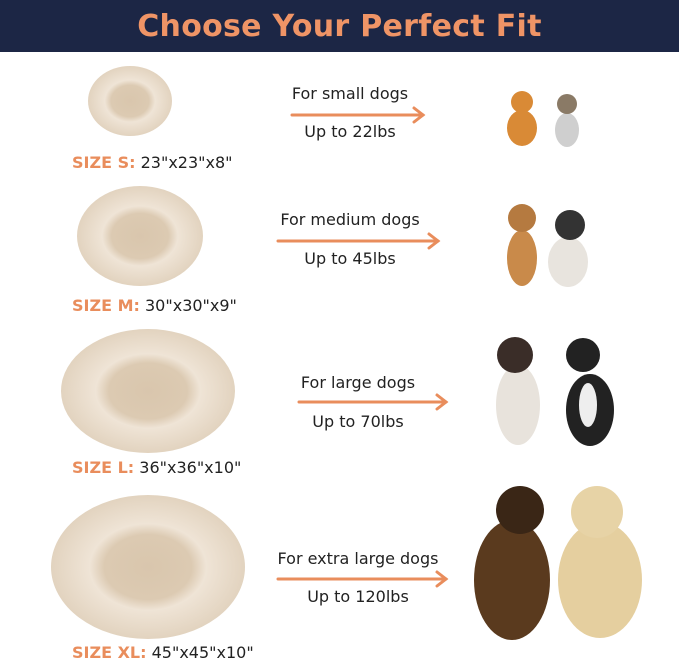 This screenshot has width=679, height=662. I want to click on header-banner: Choose Your Perfect Fit, so click(339, 26).